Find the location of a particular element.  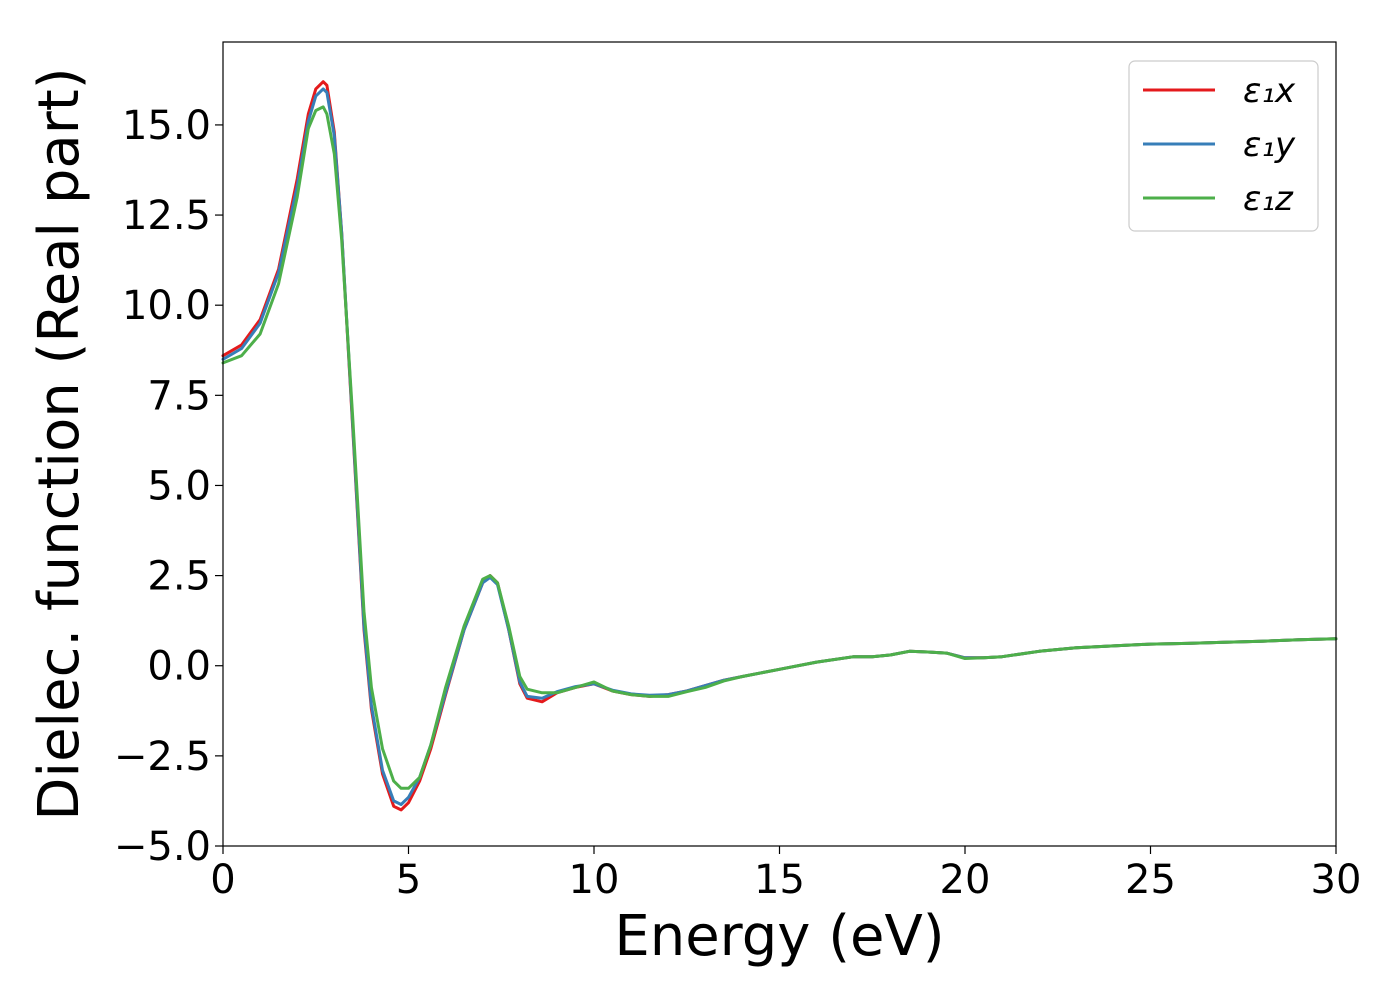

legend-box is located at coordinates (1223, 146).